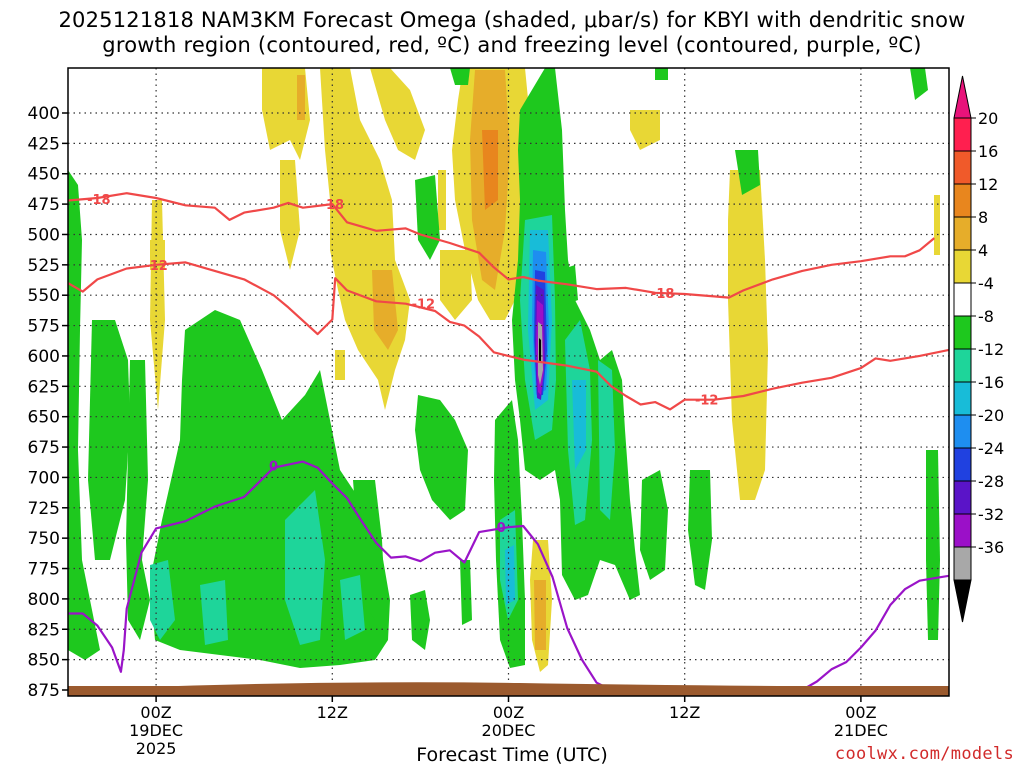  What do you see at coordinates (512, 755) in the screenshot?
I see `x-axis-label: Forecast Time (UTC)` at bounding box center [512, 755].